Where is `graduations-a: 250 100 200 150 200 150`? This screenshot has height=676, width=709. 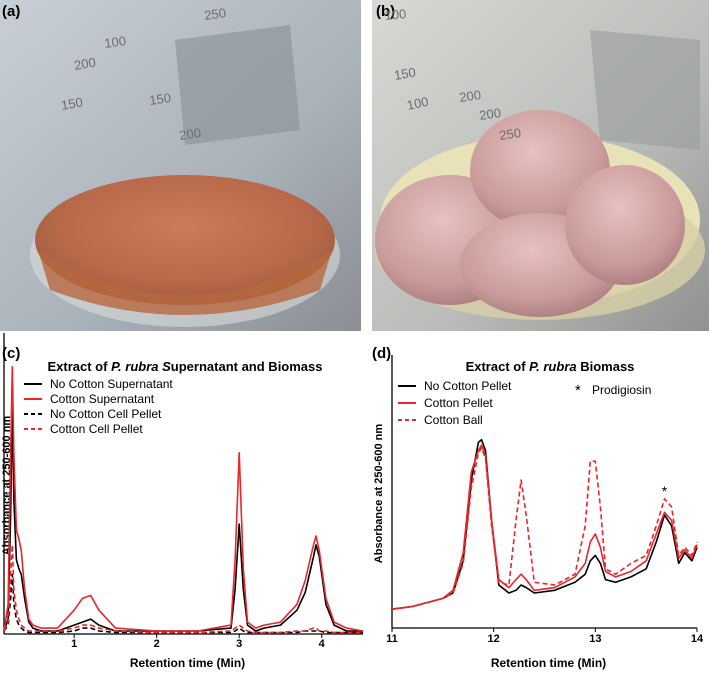 graduations-a: 250 100 200 150 200 150 is located at coordinates (143, 74).